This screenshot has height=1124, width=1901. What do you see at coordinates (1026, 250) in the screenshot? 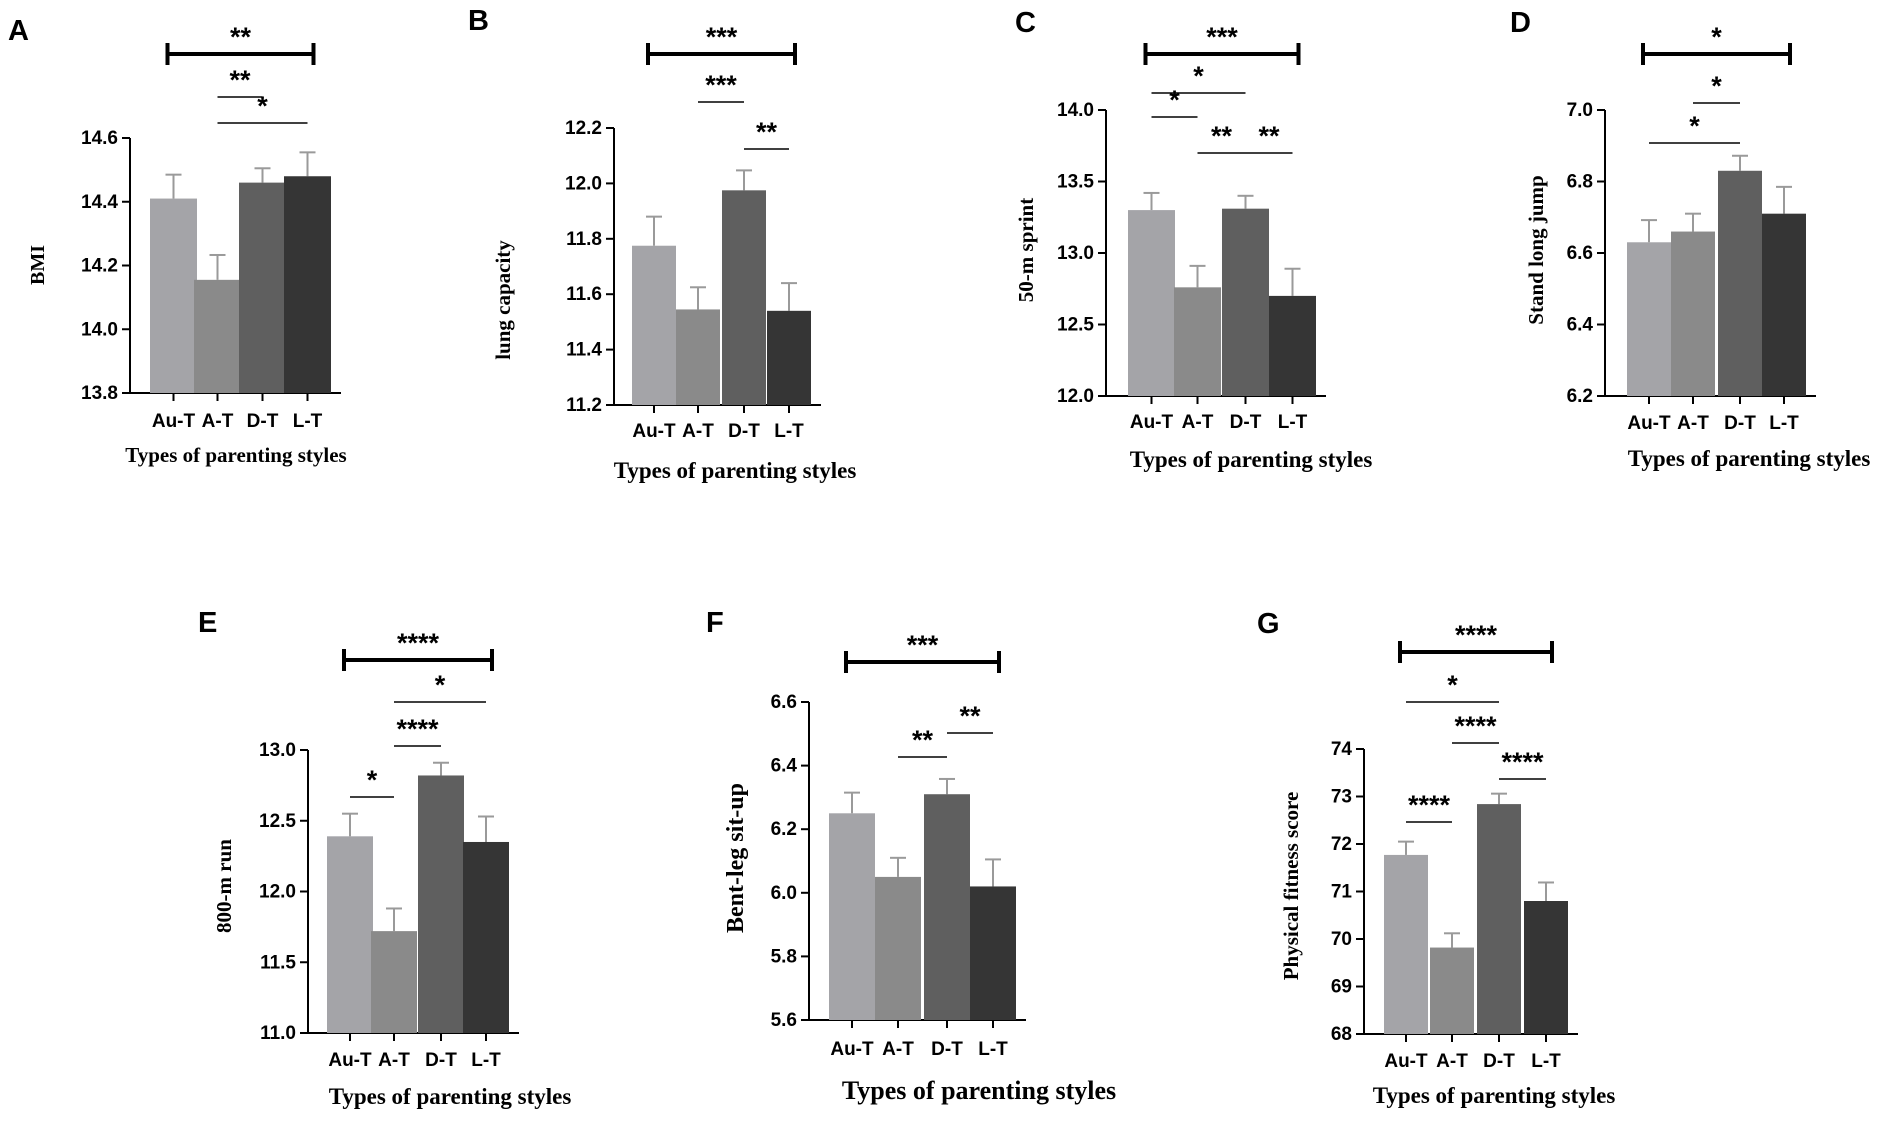
I see `y-axis-title: 50-m sprint` at bounding box center [1026, 250].